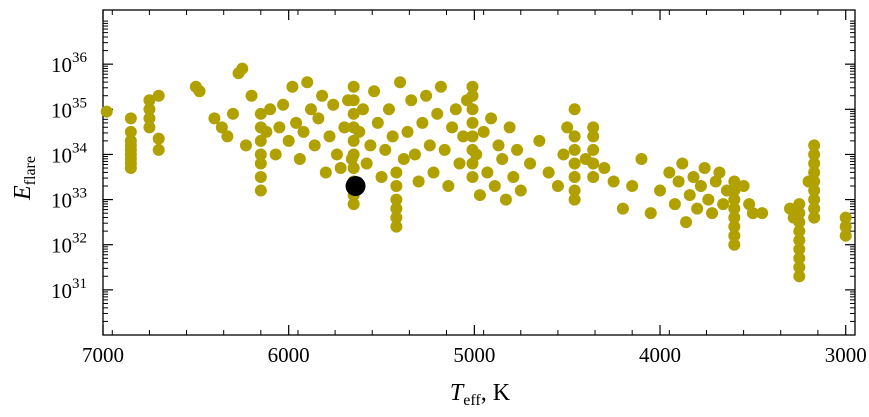 This screenshot has height=417, width=869. Describe the element at coordinates (69, 244) in the screenshot. I see `y-tick-label: 1032` at that location.